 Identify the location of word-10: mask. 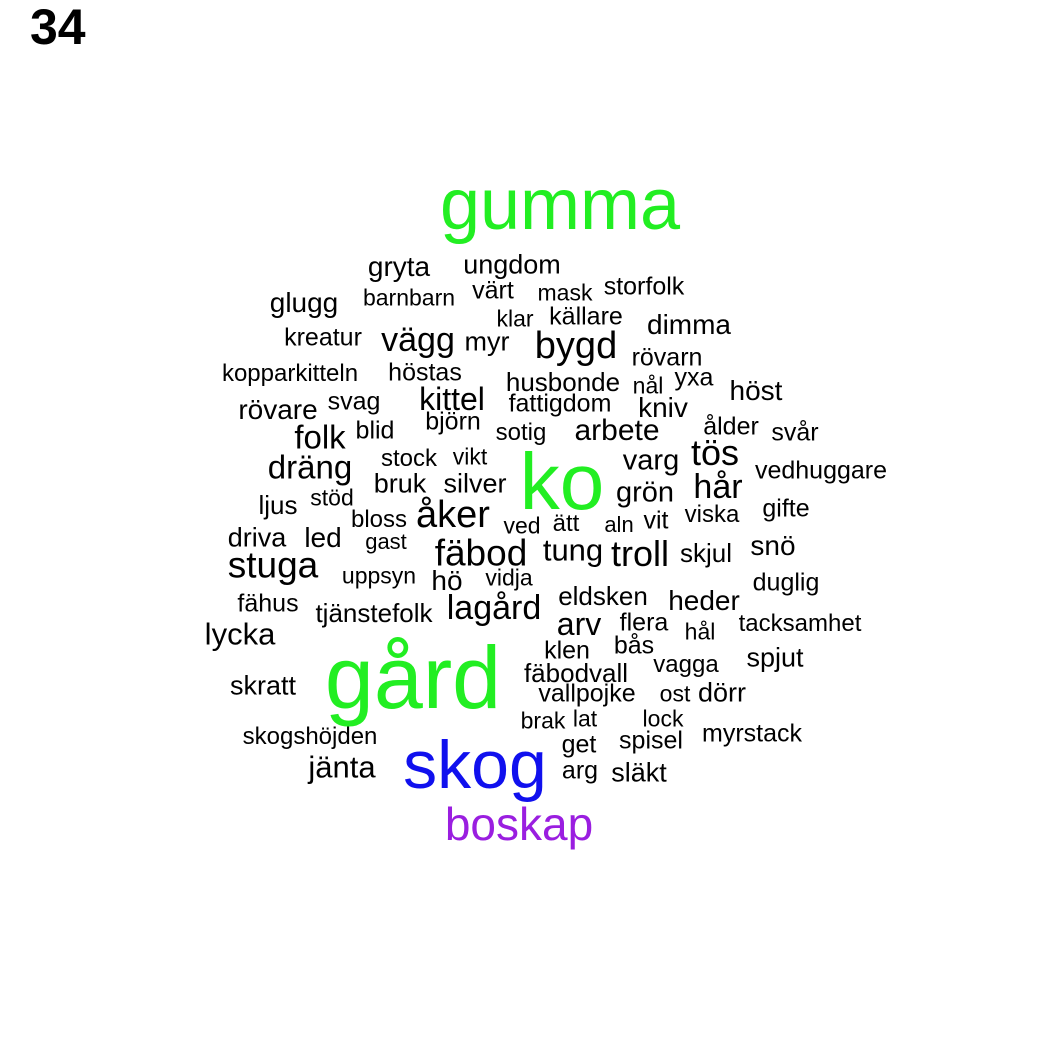
(565, 292).